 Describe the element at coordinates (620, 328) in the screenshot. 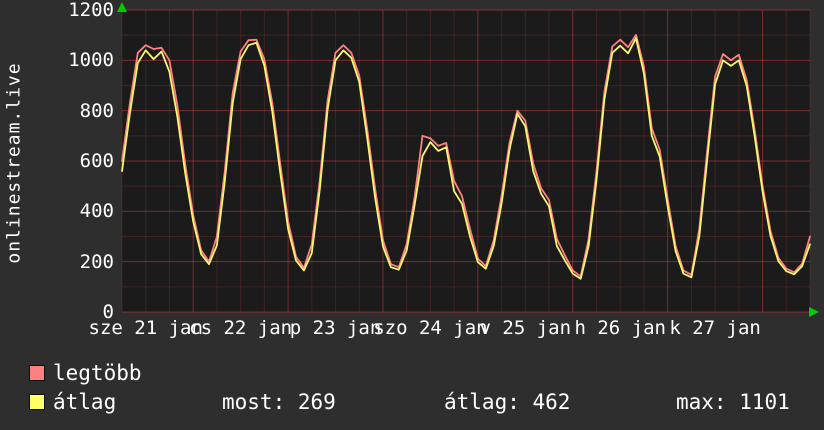

I see `x-axis-label: h 26 jan` at that location.